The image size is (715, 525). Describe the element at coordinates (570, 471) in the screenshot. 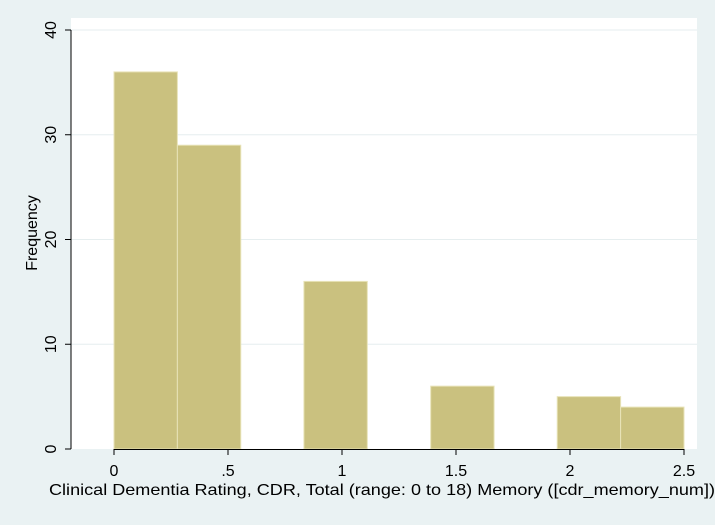

I see `x-tick-label: 2` at that location.